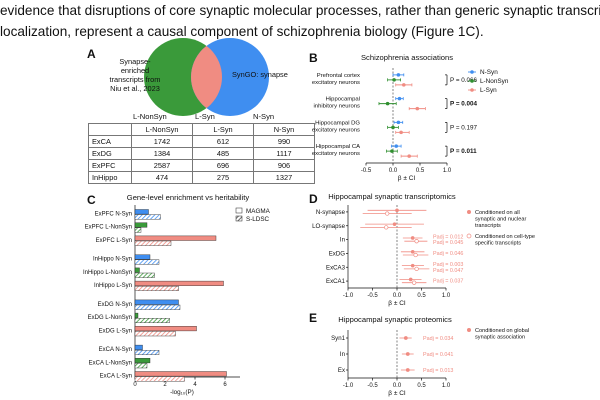  I want to click on venn-label-lsyn: L-Syn, so click(205, 116).